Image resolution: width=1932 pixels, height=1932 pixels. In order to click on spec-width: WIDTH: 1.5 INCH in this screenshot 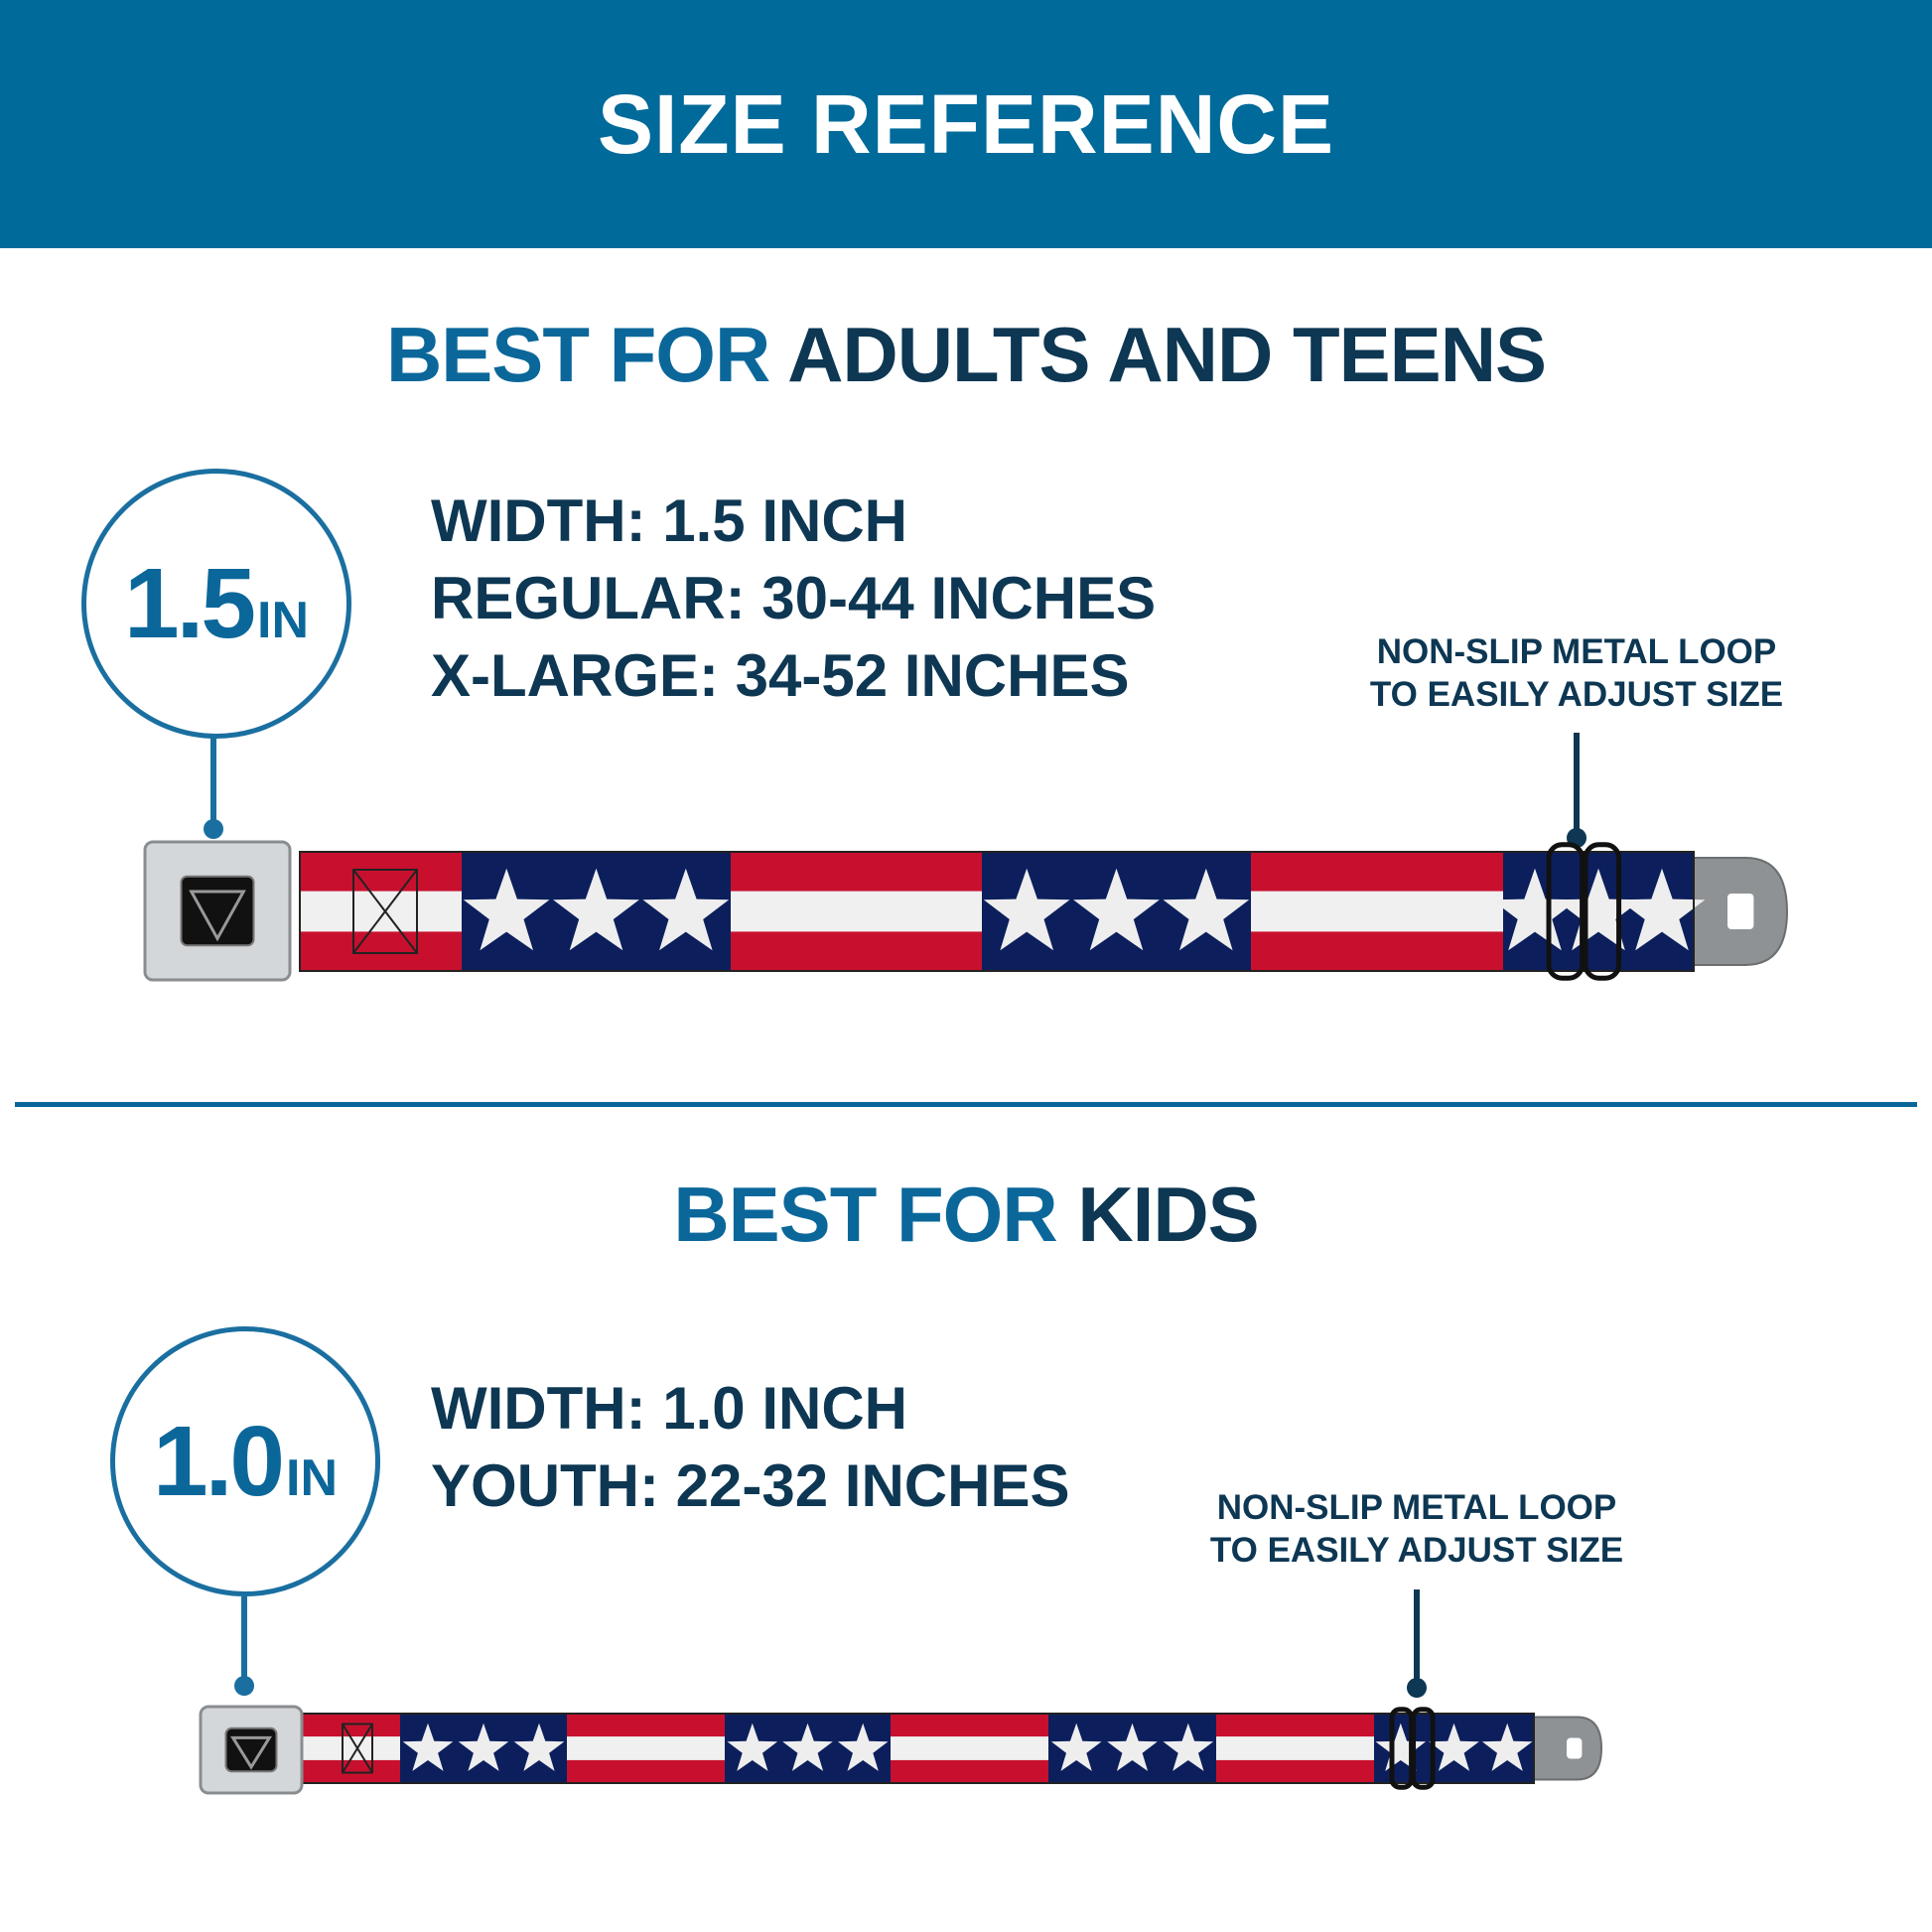, I will do `click(669, 520)`.